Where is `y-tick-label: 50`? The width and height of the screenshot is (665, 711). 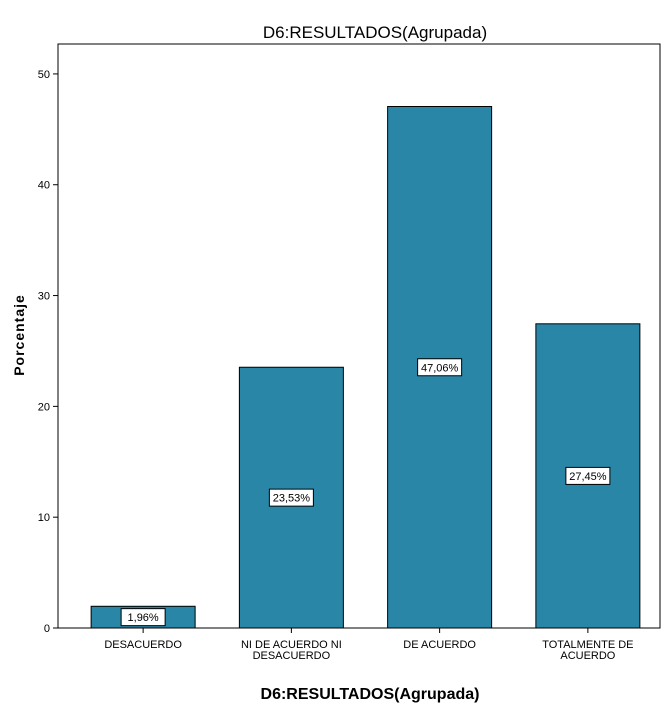 y-tick-label: 50 is located at coordinates (44, 75).